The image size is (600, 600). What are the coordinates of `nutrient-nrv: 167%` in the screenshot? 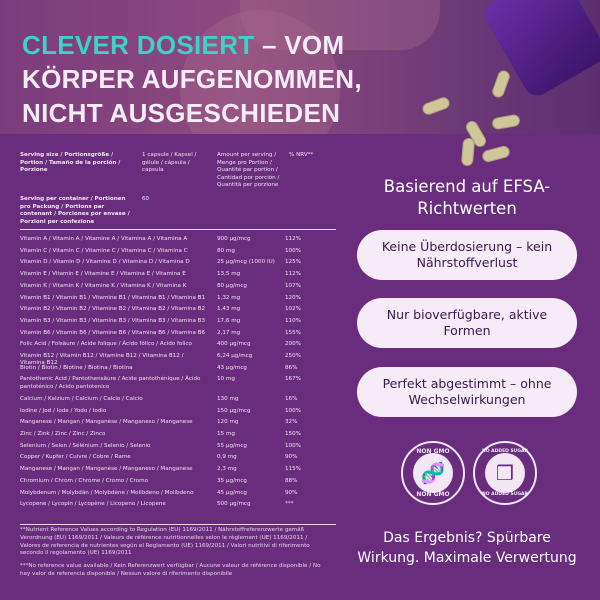 It's located at (293, 379).